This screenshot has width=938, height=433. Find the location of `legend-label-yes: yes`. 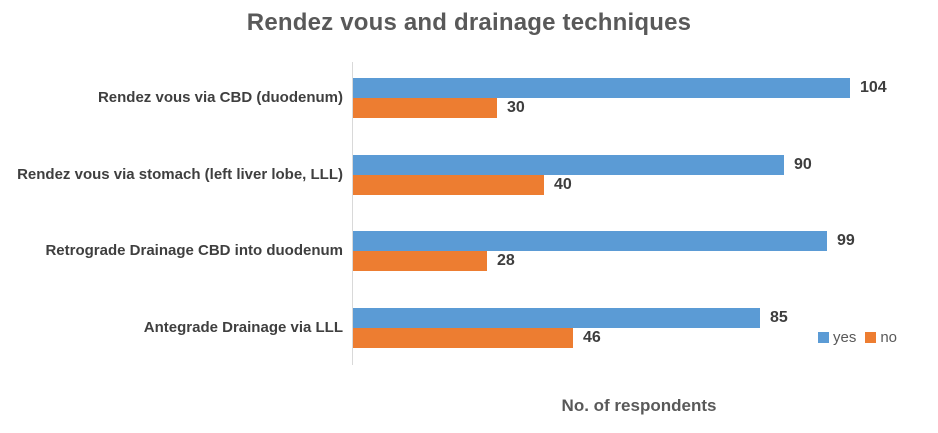

legend-label-yes: yes is located at coordinates (845, 337).